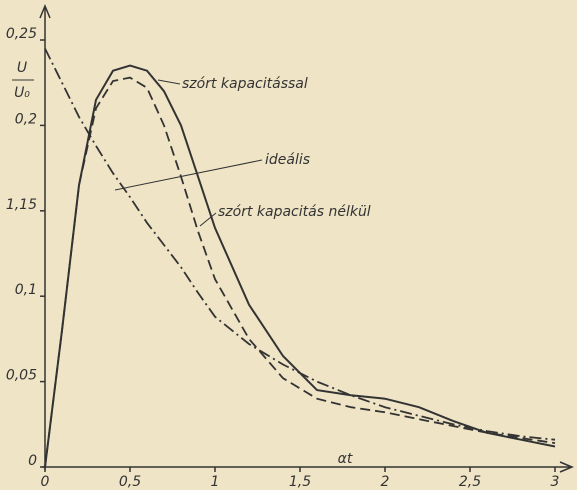 This screenshot has width=577, height=490. What do you see at coordinates (287, 160) in the screenshot?
I see `annotation: ideális` at bounding box center [287, 160].